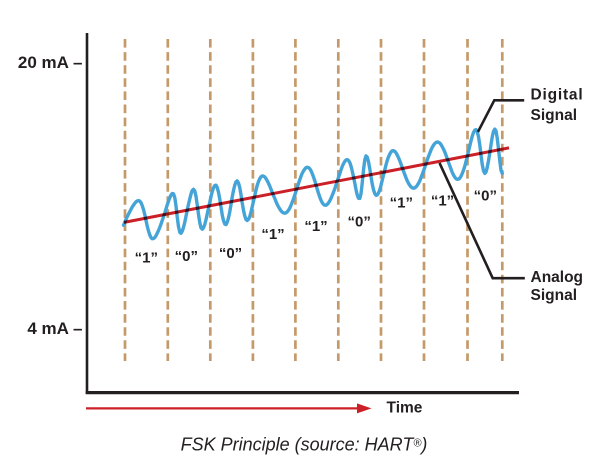 This screenshot has height=471, width=604. What do you see at coordinates (54, 328) in the screenshot?
I see `svg-text: 4 mA –` at bounding box center [54, 328].